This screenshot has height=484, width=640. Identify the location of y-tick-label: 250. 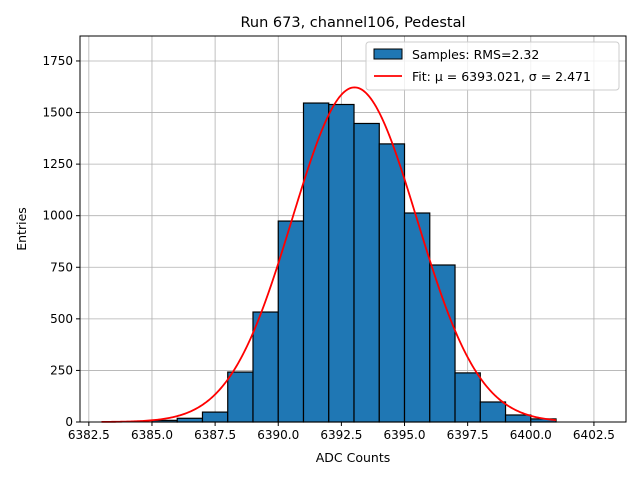
(61, 370).